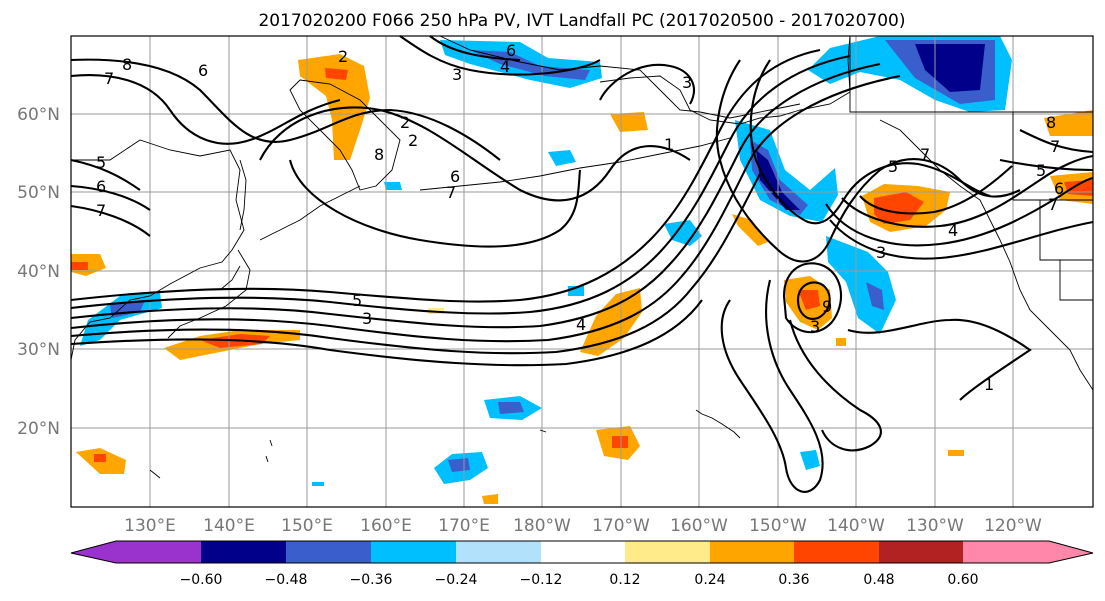  Describe the element at coordinates (699, 526) in the screenshot. I see `longitude-label: 160°W` at that location.